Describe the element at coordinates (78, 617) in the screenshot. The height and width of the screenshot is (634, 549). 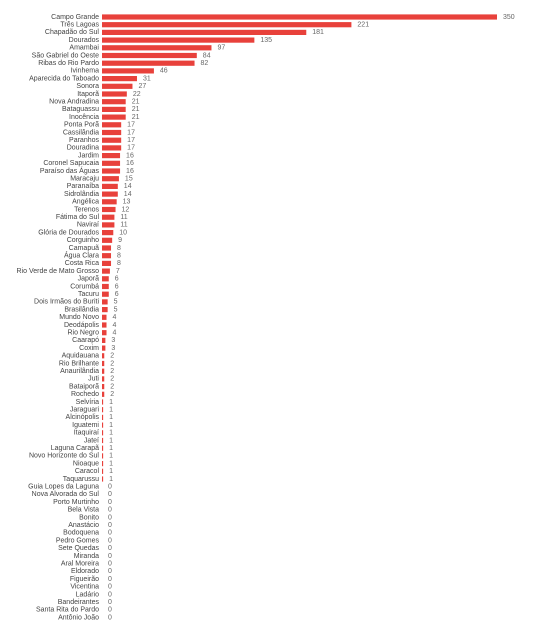
I see `category-label: Antônio João` at that location.